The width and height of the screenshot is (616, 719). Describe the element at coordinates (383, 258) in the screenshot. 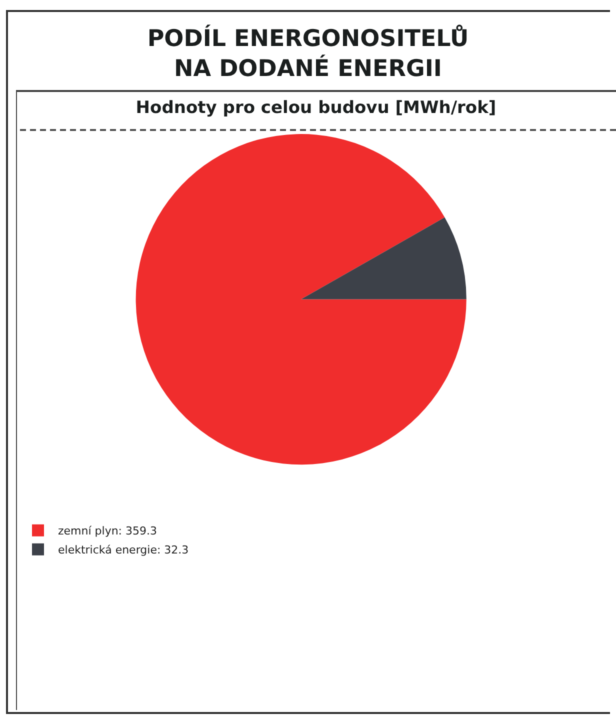

I see `pie-slice` at that location.